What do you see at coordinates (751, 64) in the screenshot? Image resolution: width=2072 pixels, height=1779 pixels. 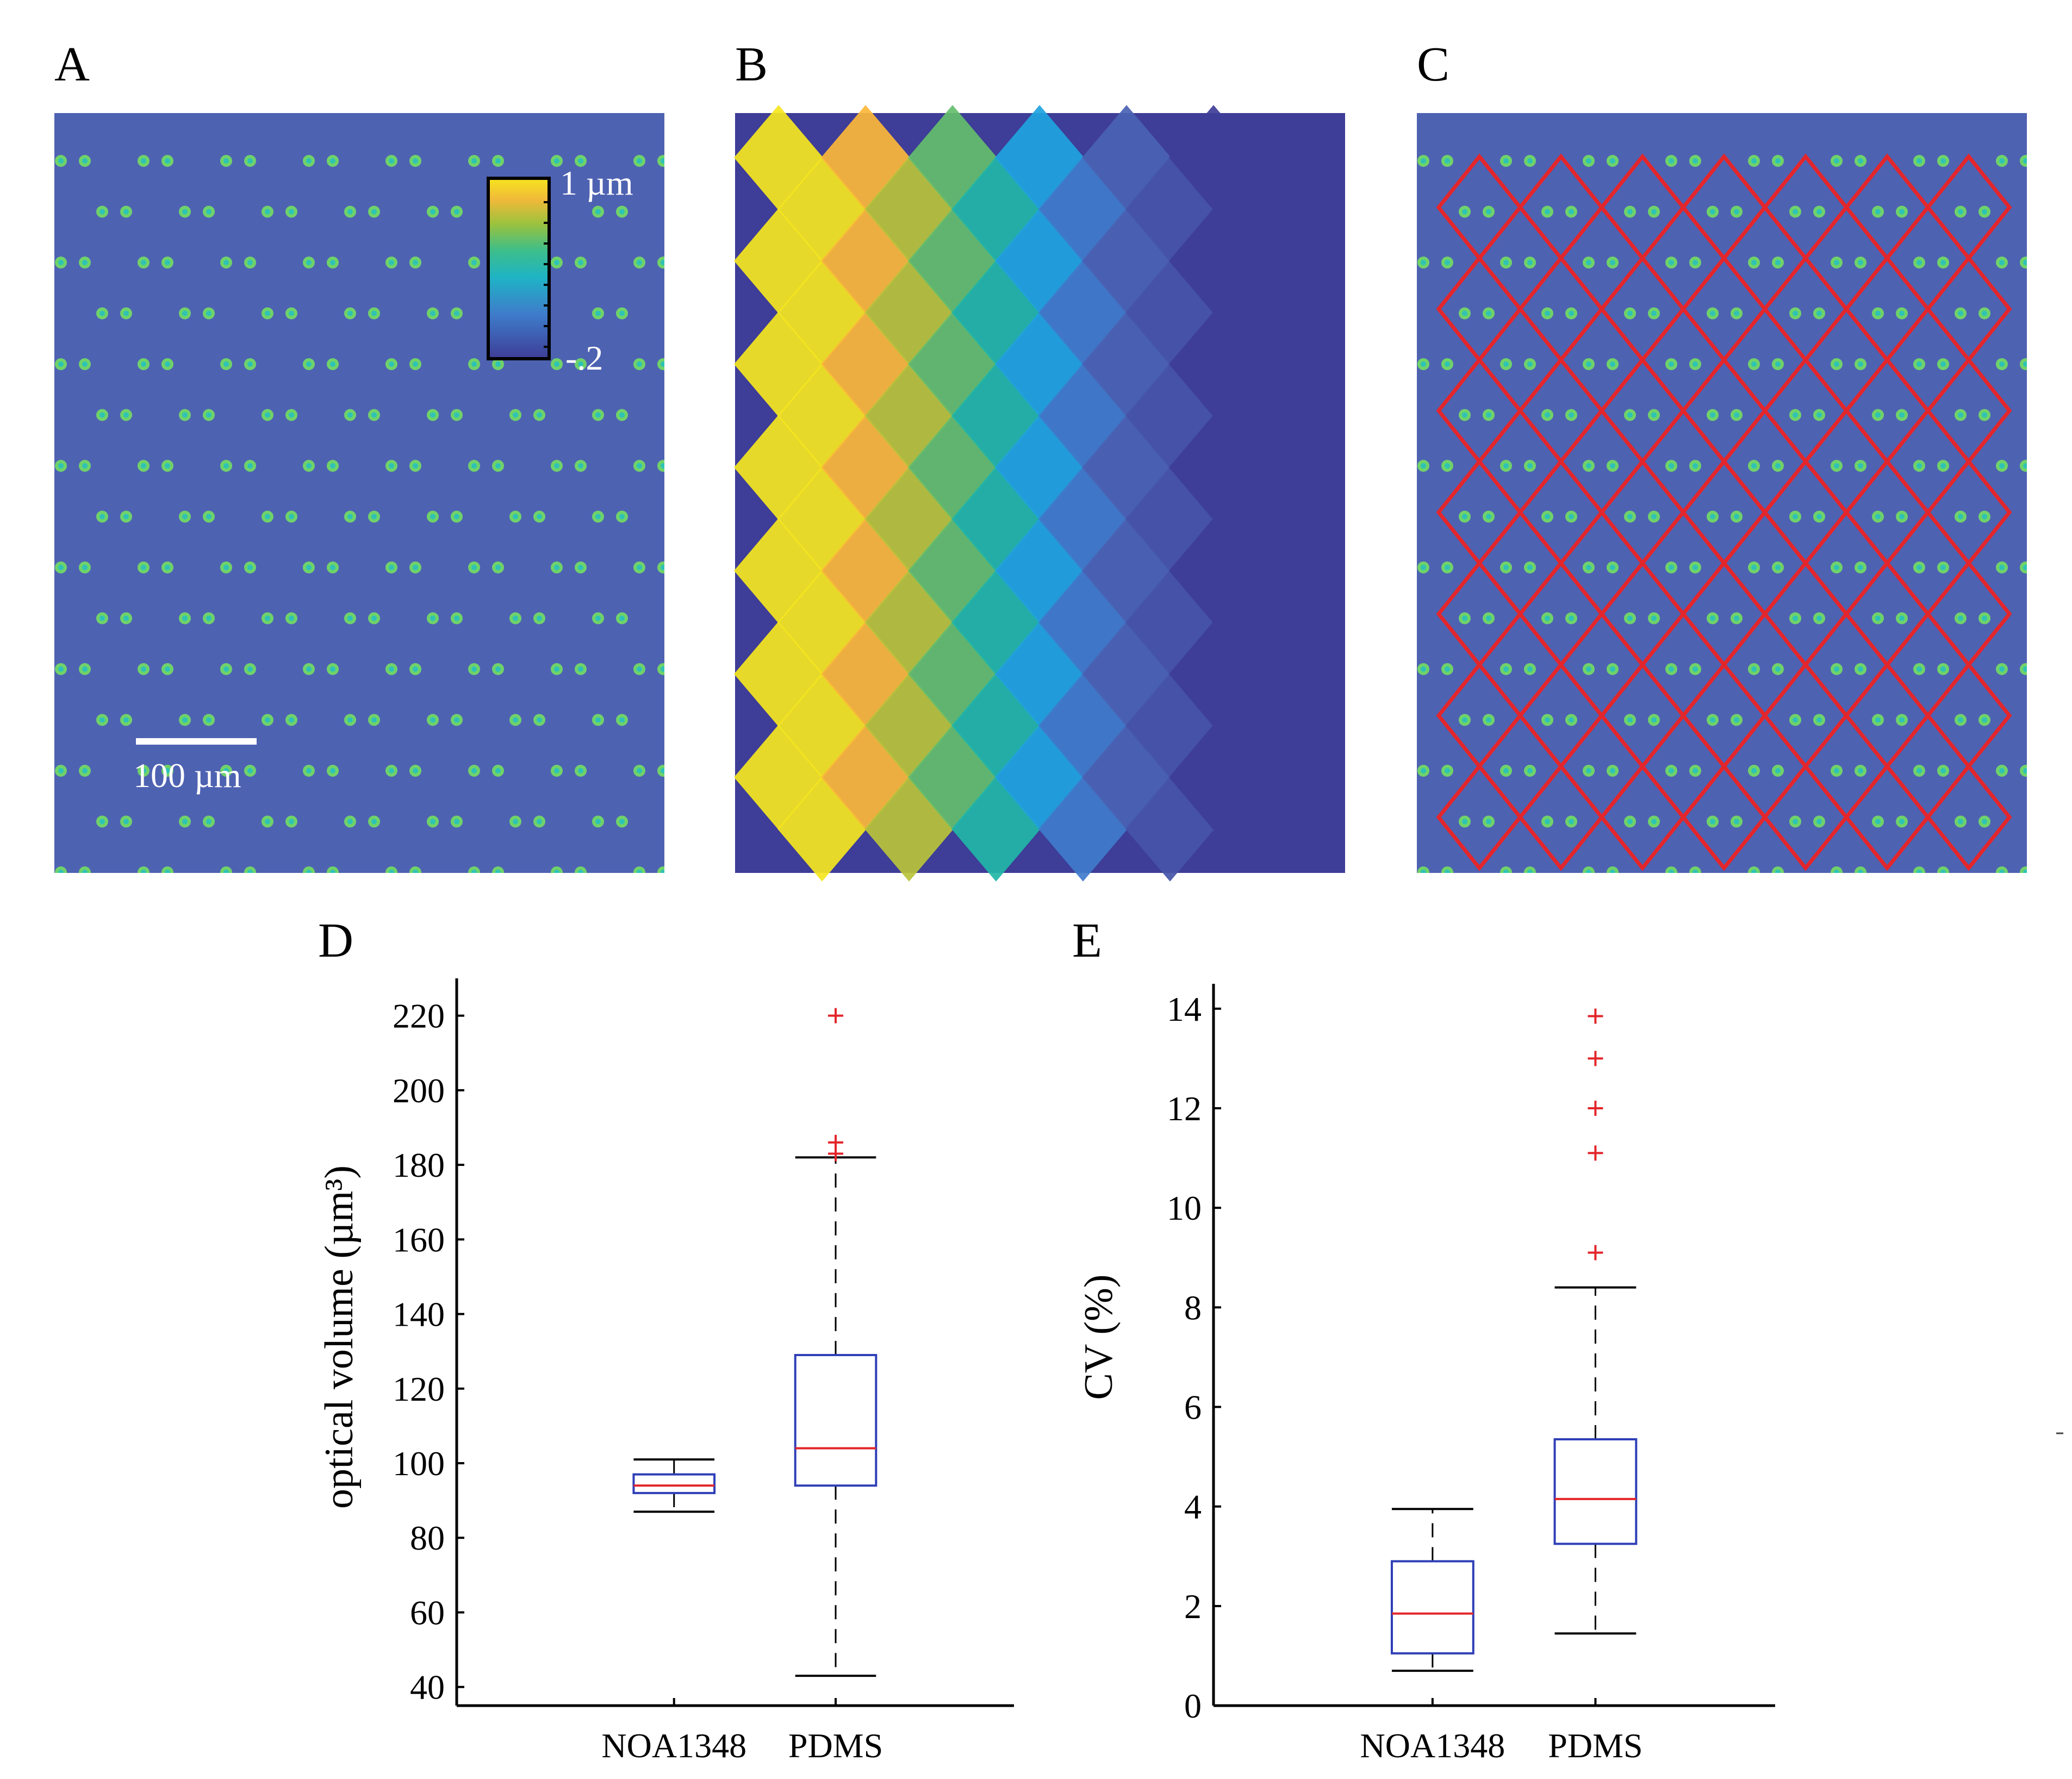 I see `panel-label-b: B` at bounding box center [751, 64].